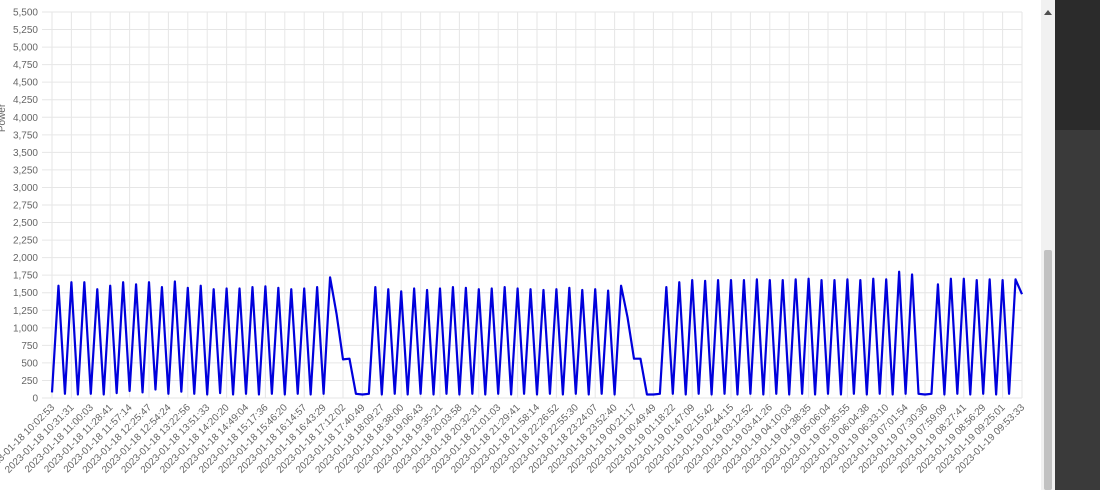  I want to click on y-tick-label: 0, so click(35, 399).